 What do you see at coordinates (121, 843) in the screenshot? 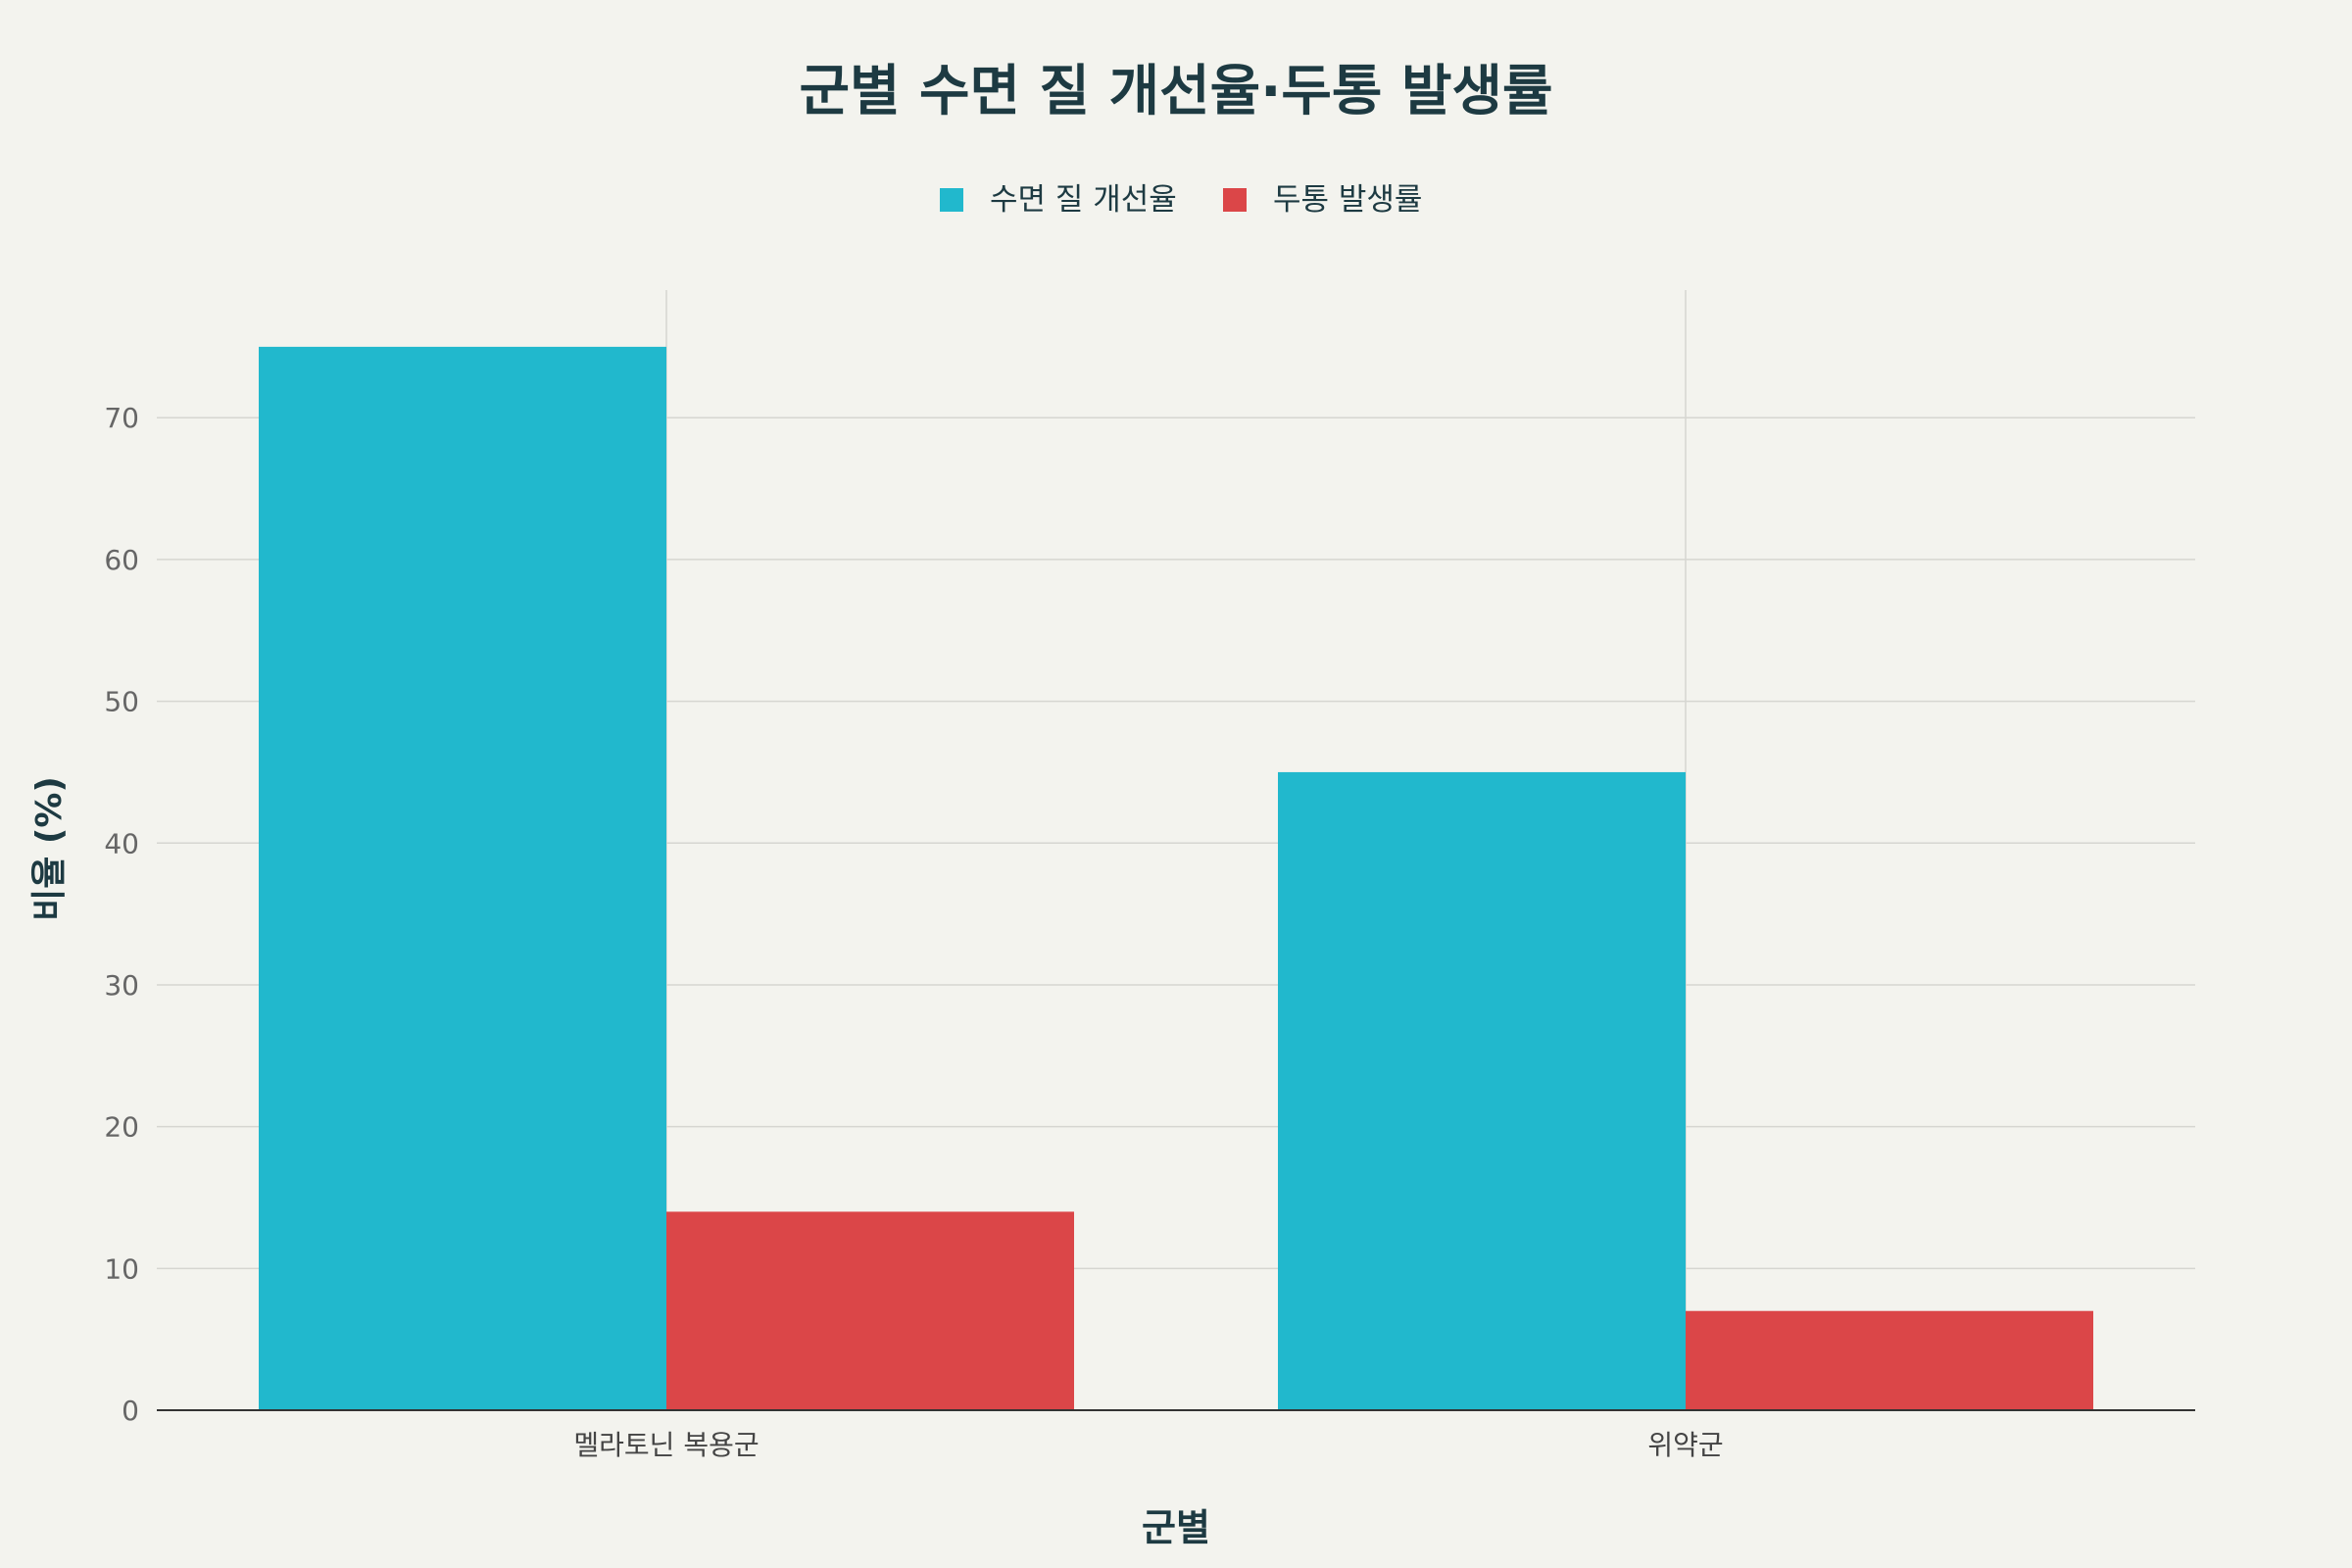
I see `y-tick-label: 40` at bounding box center [121, 843].